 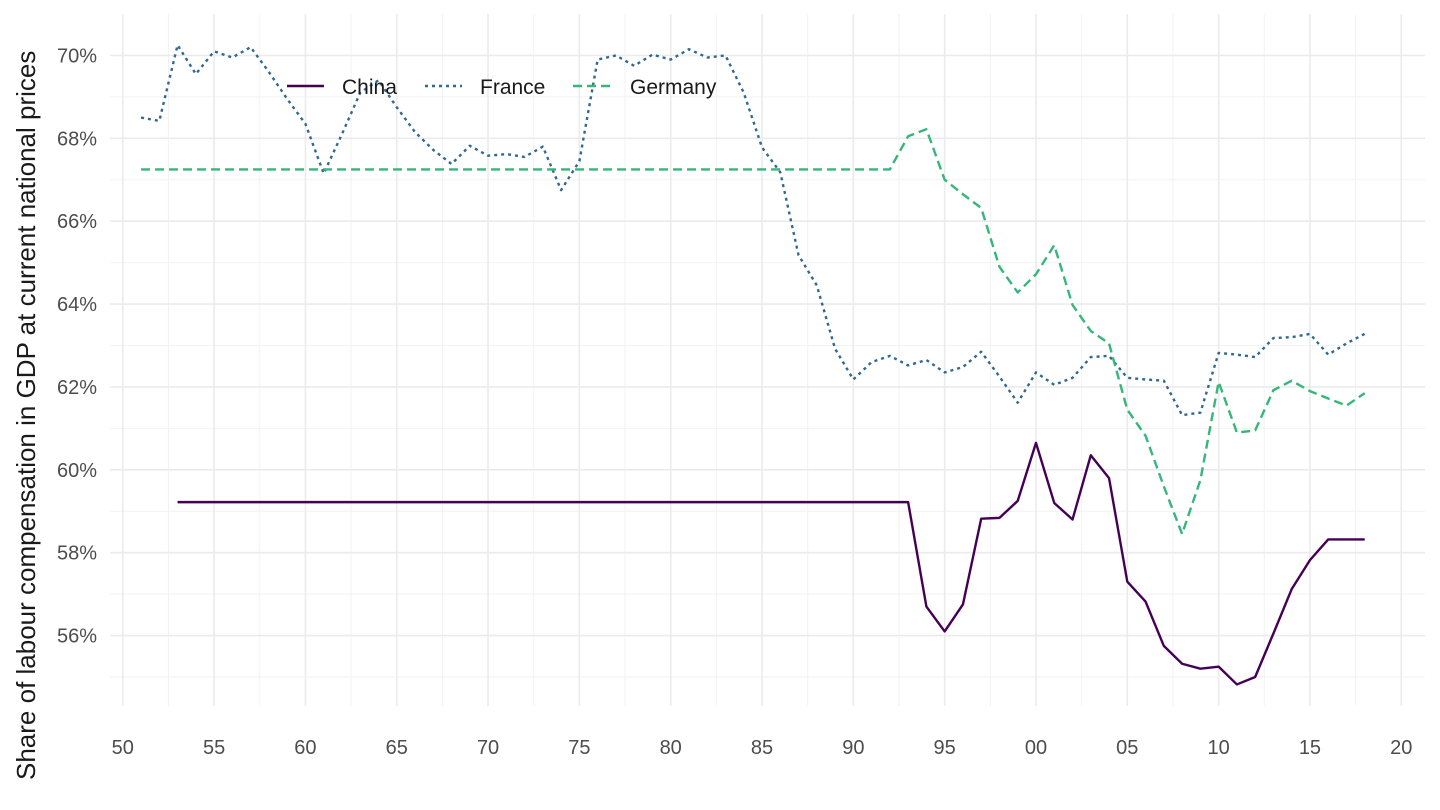 I want to click on x-tick-label: 85, so click(x=762, y=748).